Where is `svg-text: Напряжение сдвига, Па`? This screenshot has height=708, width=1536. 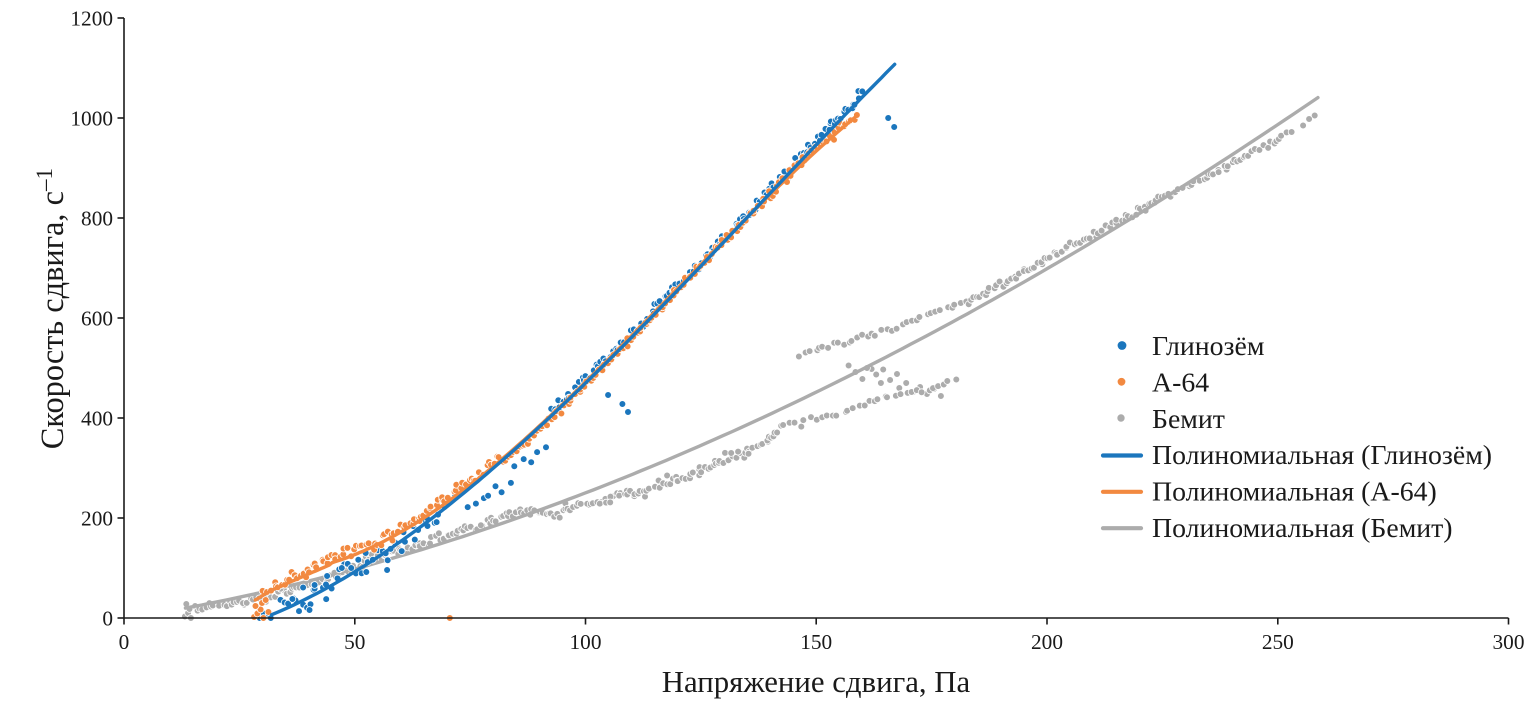 svg-text: Напряжение сдвига, Па is located at coordinates (816, 682).